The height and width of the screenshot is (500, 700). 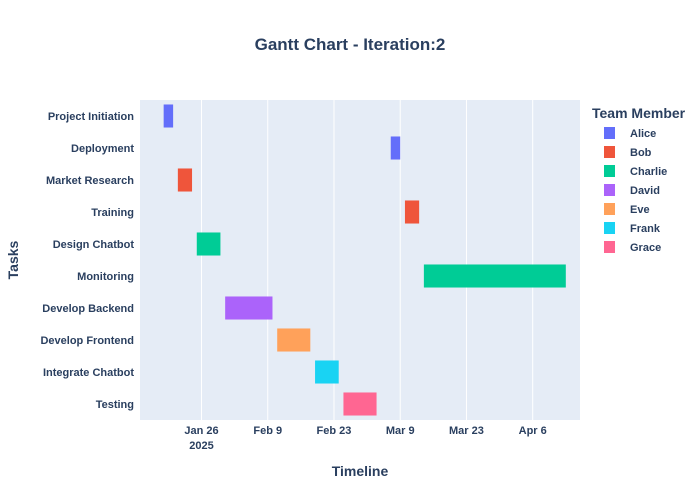 What do you see at coordinates (102, 149) in the screenshot?
I see `y-tick-label: Deployment` at bounding box center [102, 149].